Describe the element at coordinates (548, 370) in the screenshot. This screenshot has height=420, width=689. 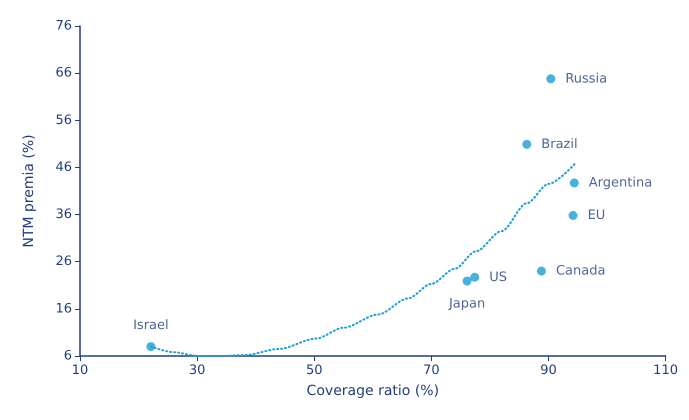
I see `x-tick-label: 90` at that location.